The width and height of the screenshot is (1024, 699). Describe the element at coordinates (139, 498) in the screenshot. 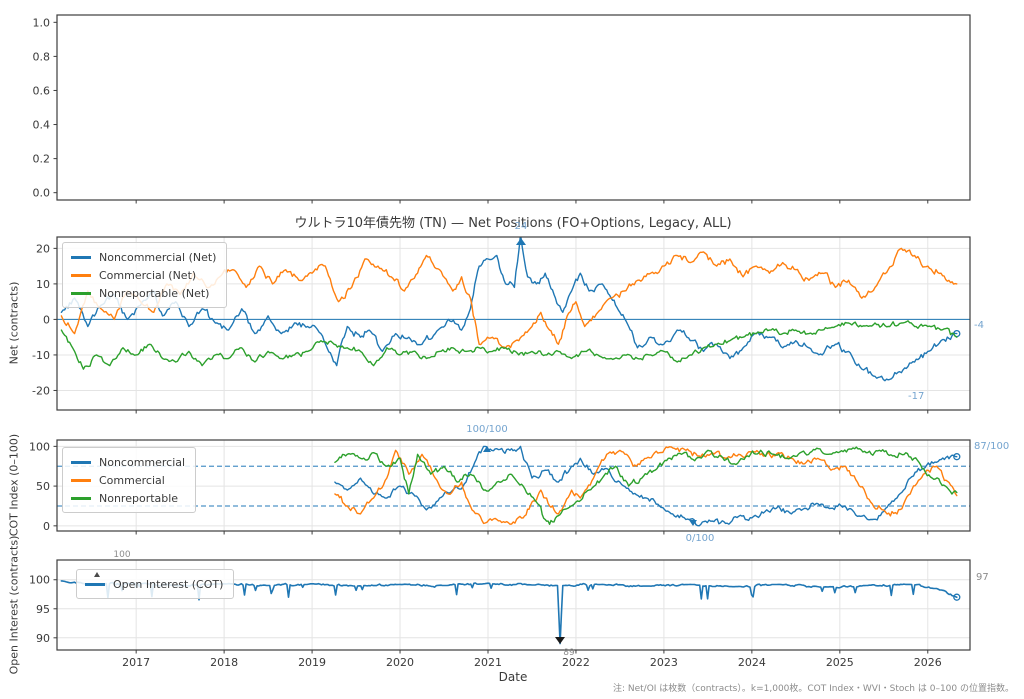

I see `legend-label: Nonreportable` at that location.